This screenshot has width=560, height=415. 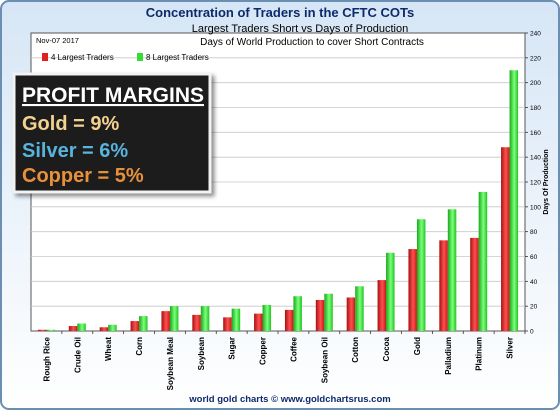 I want to click on x-tick-label: Soybean Oil, so click(x=324, y=360).